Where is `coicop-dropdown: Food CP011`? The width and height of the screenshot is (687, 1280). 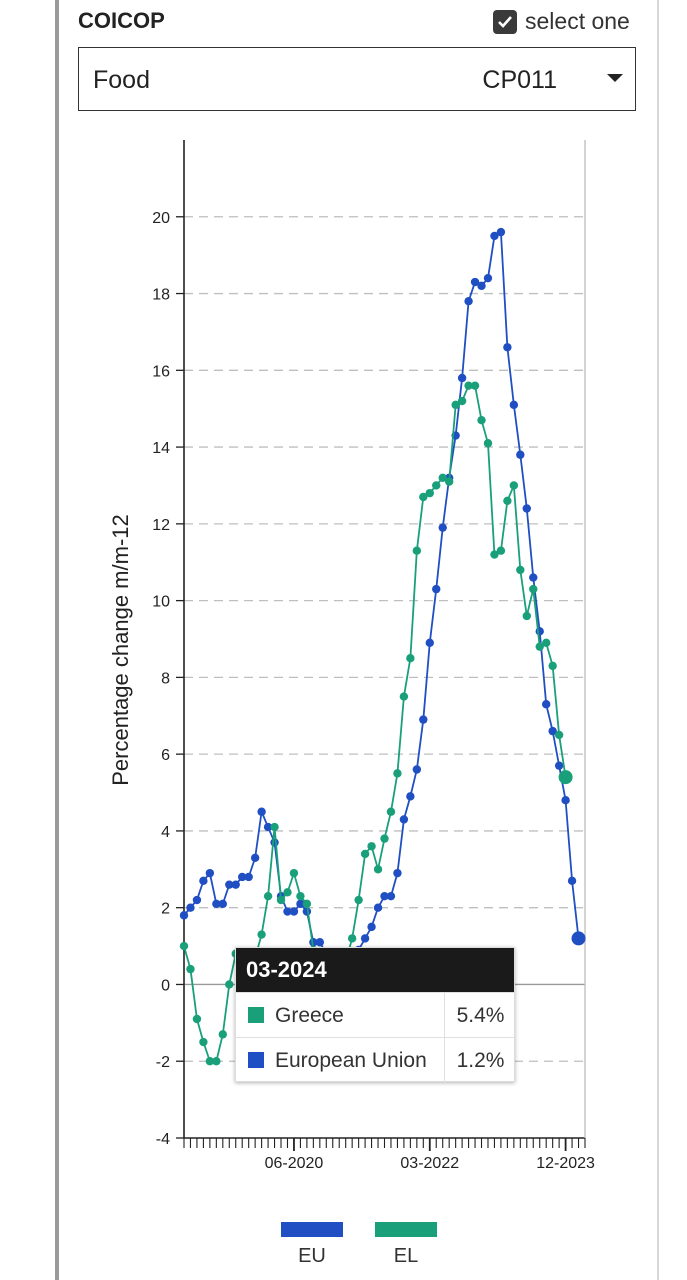 coicop-dropdown: Food CP011 is located at coordinates (357, 79).